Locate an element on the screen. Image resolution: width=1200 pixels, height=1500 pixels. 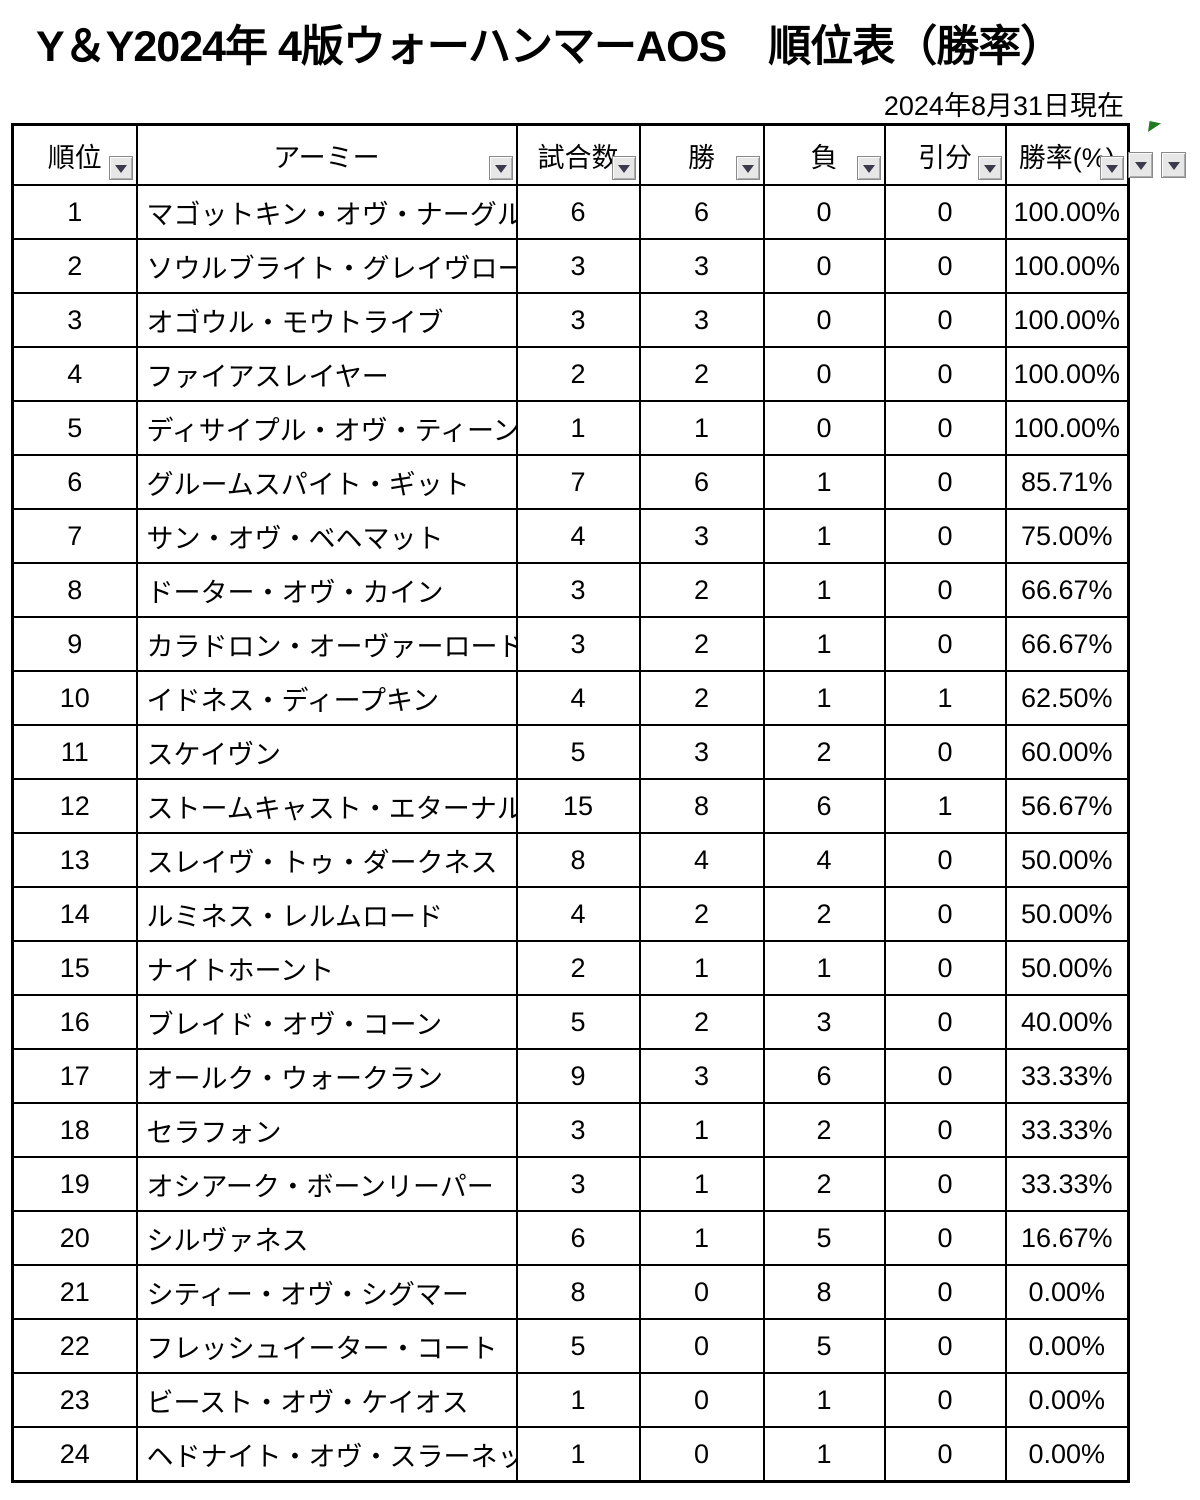
header-winrate: 勝率(%) is located at coordinates (1067, 154).